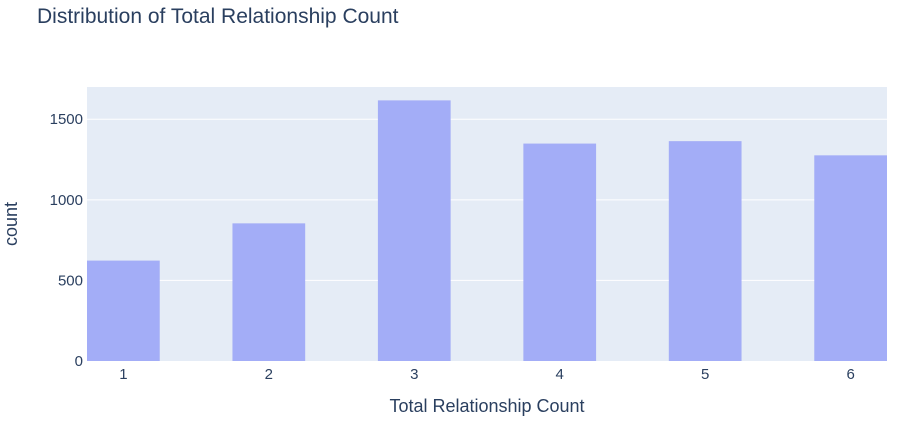  What do you see at coordinates (11, 224) in the screenshot?
I see `y-axis-title: count` at bounding box center [11, 224].